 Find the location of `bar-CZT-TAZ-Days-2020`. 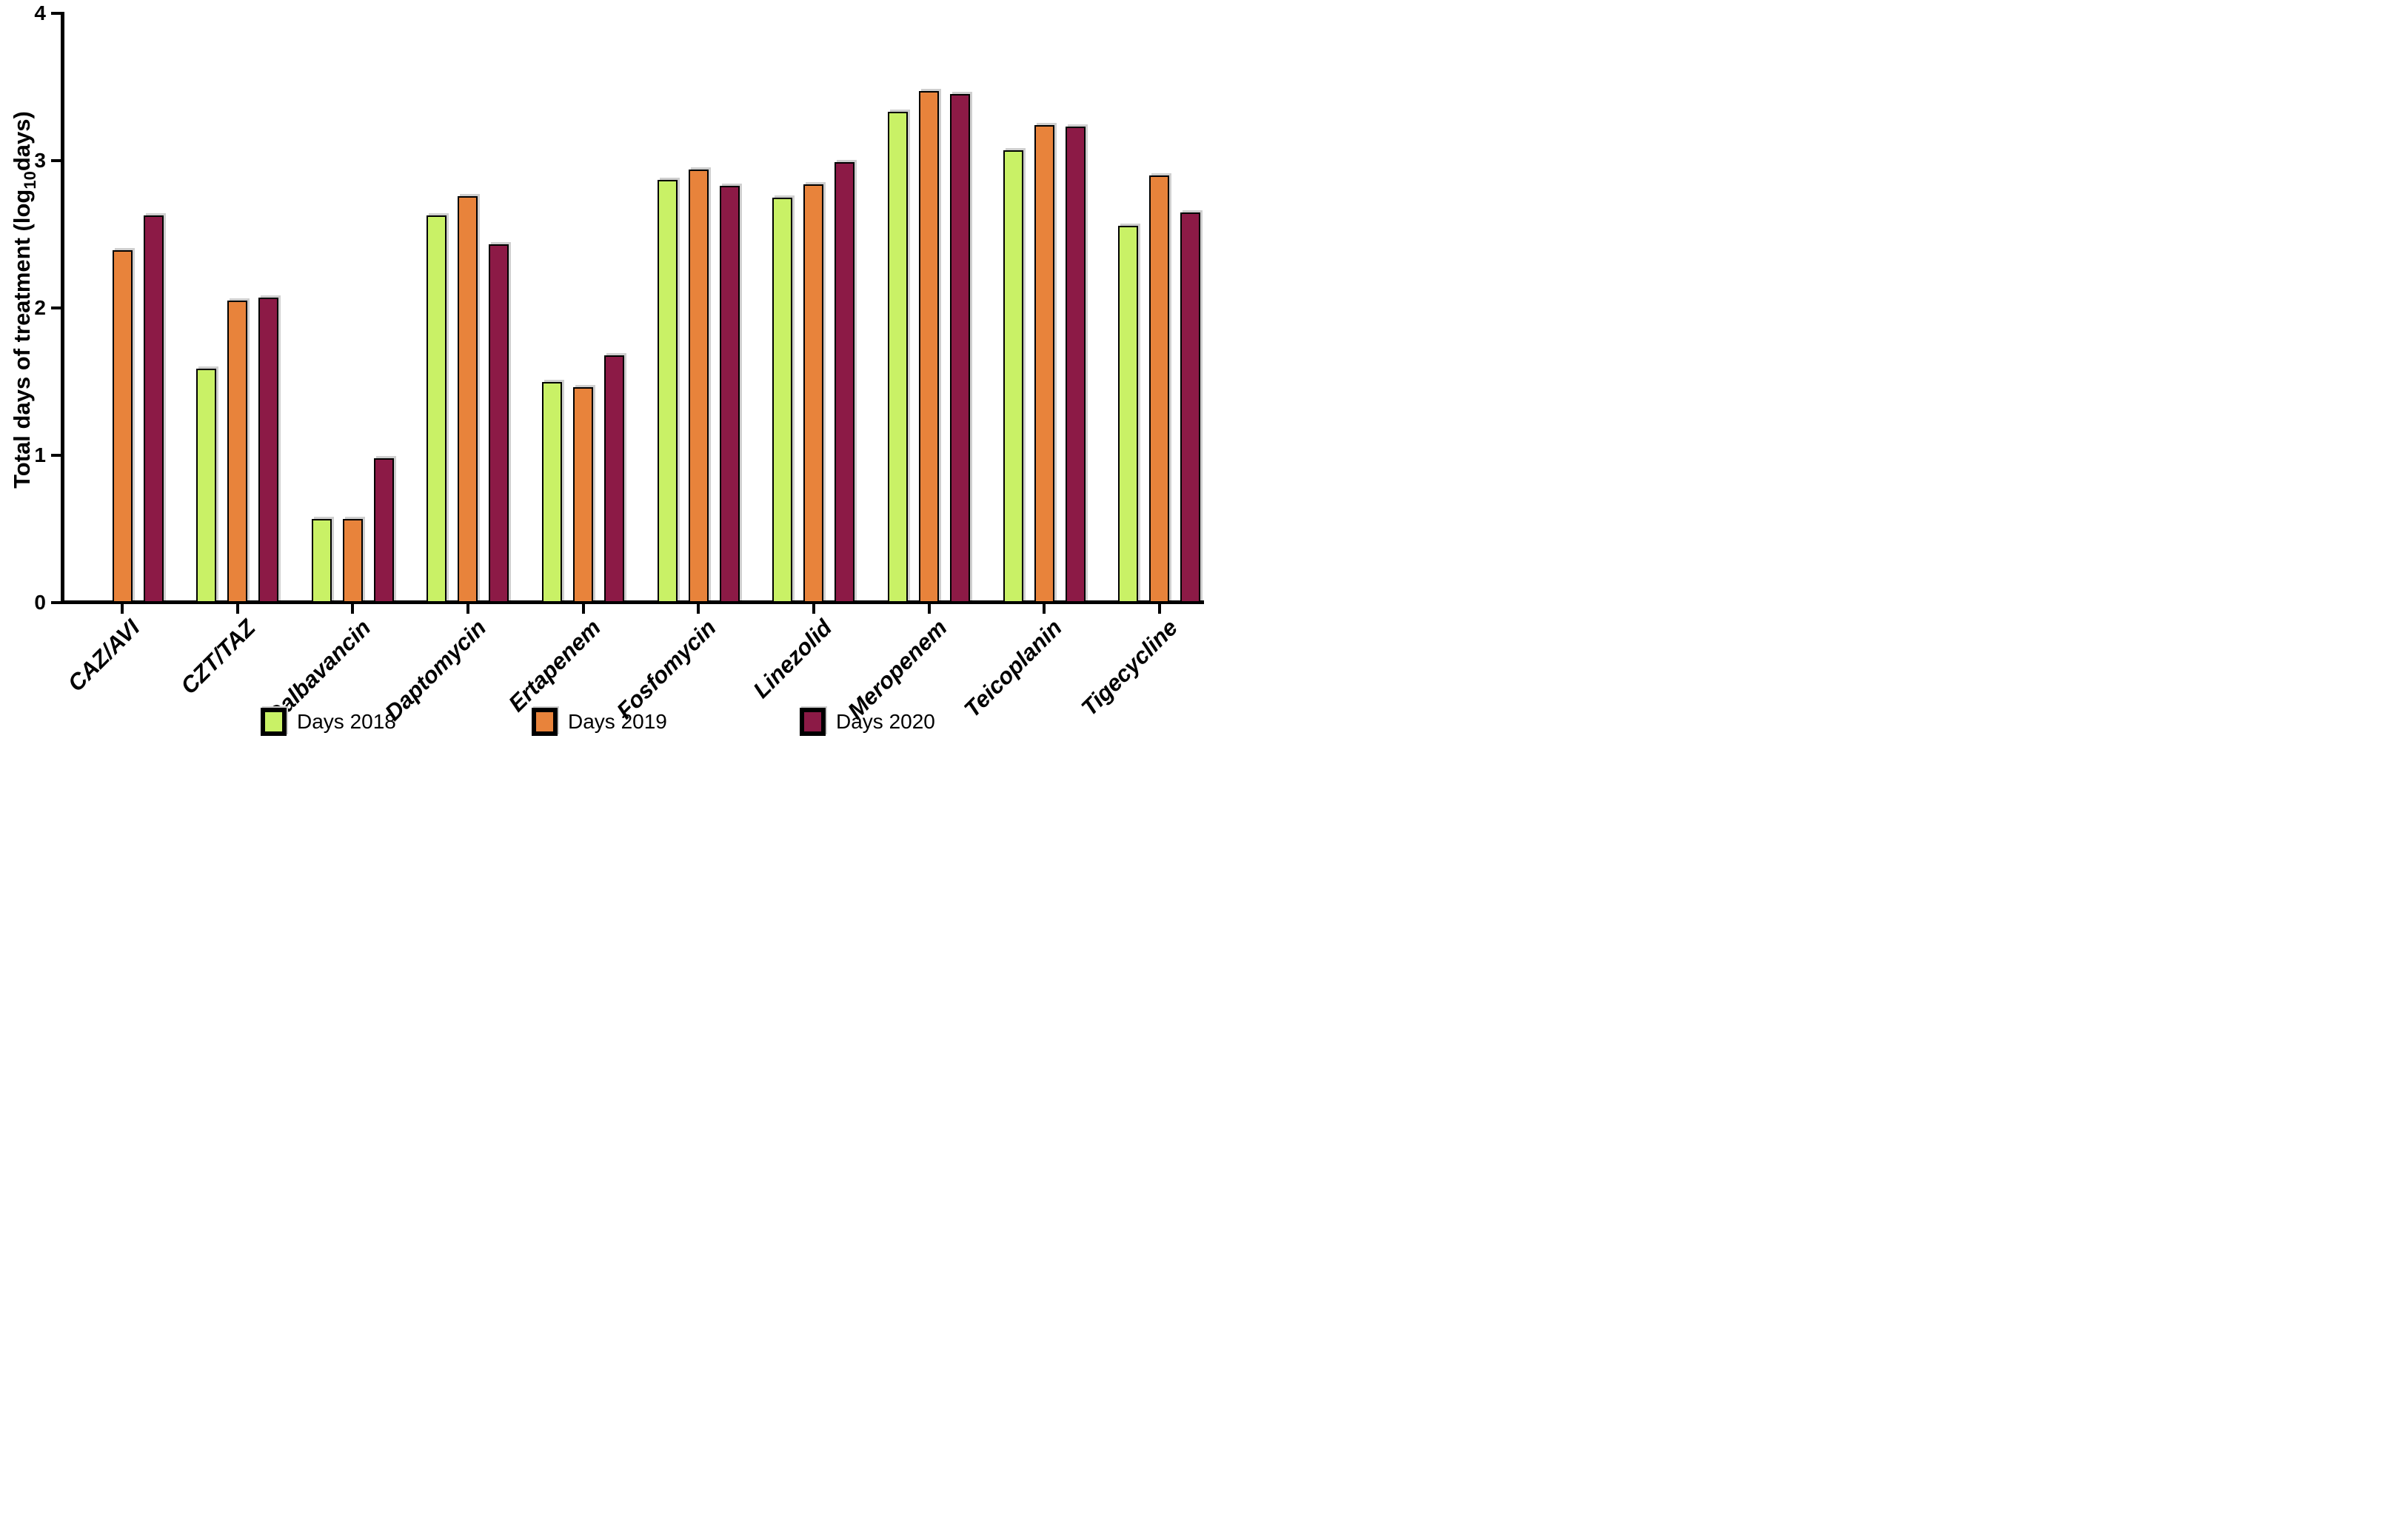

bar-CZT-TAZ-Days-2020 is located at coordinates (268, 450).